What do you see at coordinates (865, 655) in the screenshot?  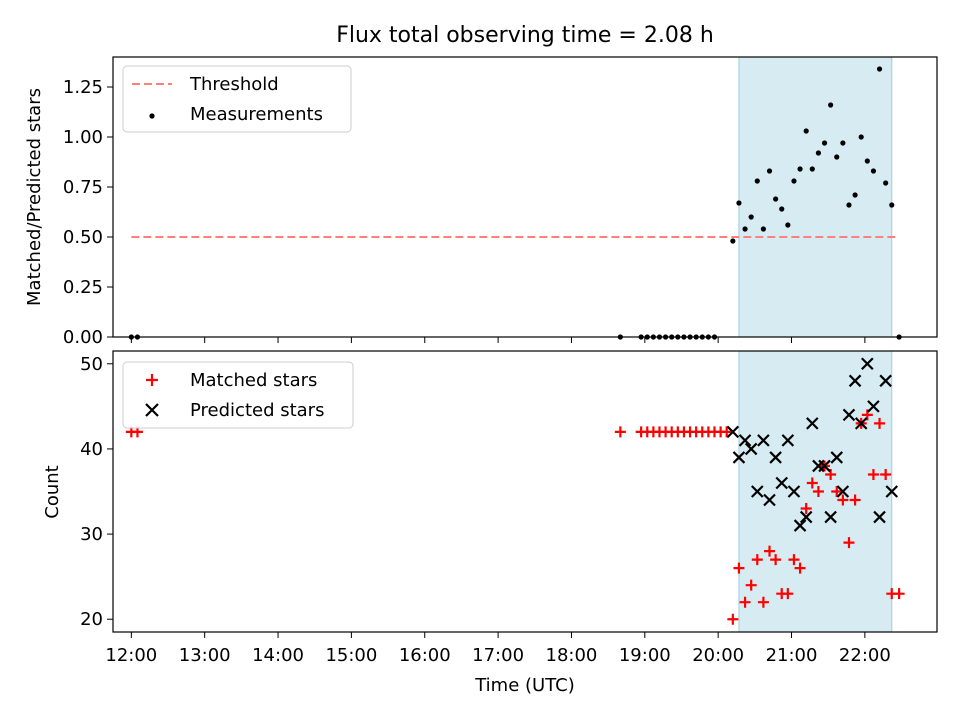 I see `x-tick-label: 22:00` at bounding box center [865, 655].